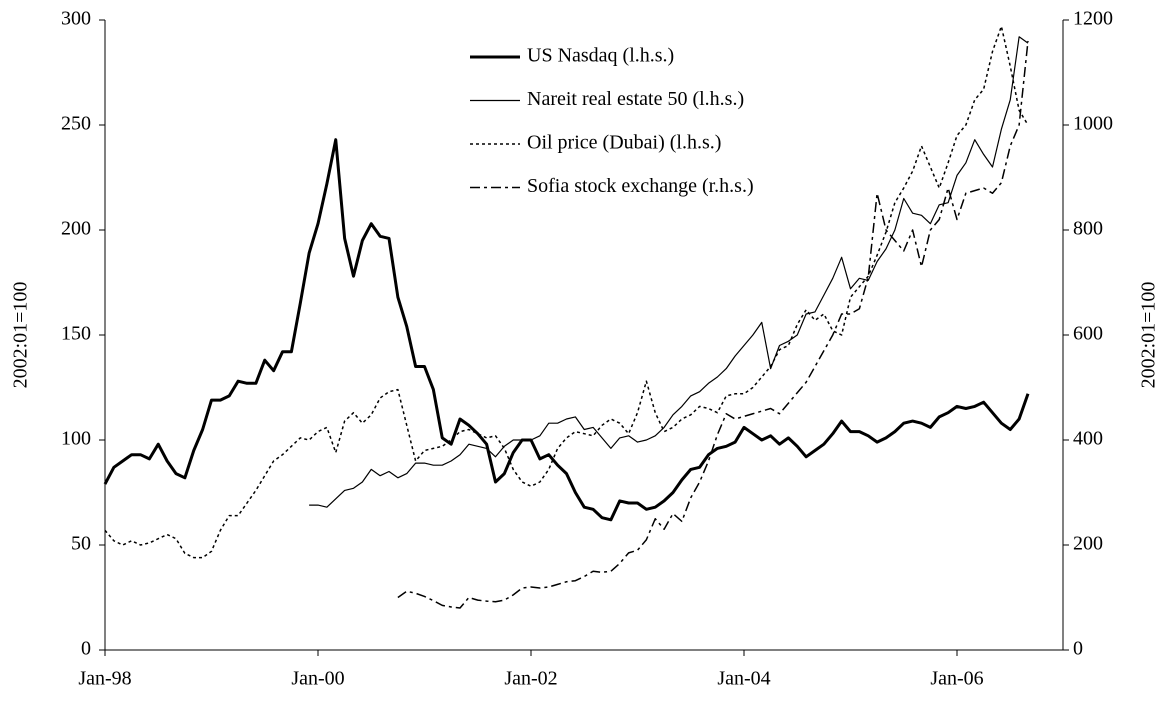 The height and width of the screenshot is (704, 1173). I want to click on y-tick-label: 50, so click(81, 544).